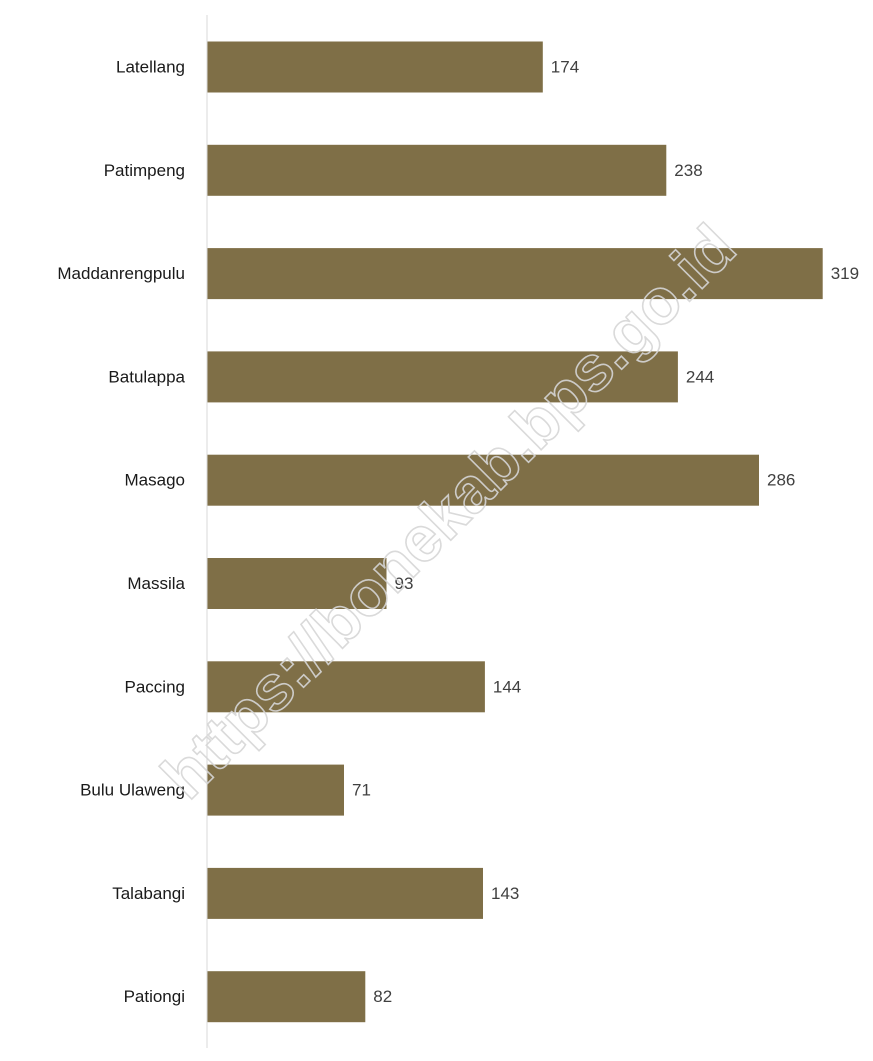  I want to click on category-label: Pationgi, so click(154, 996).